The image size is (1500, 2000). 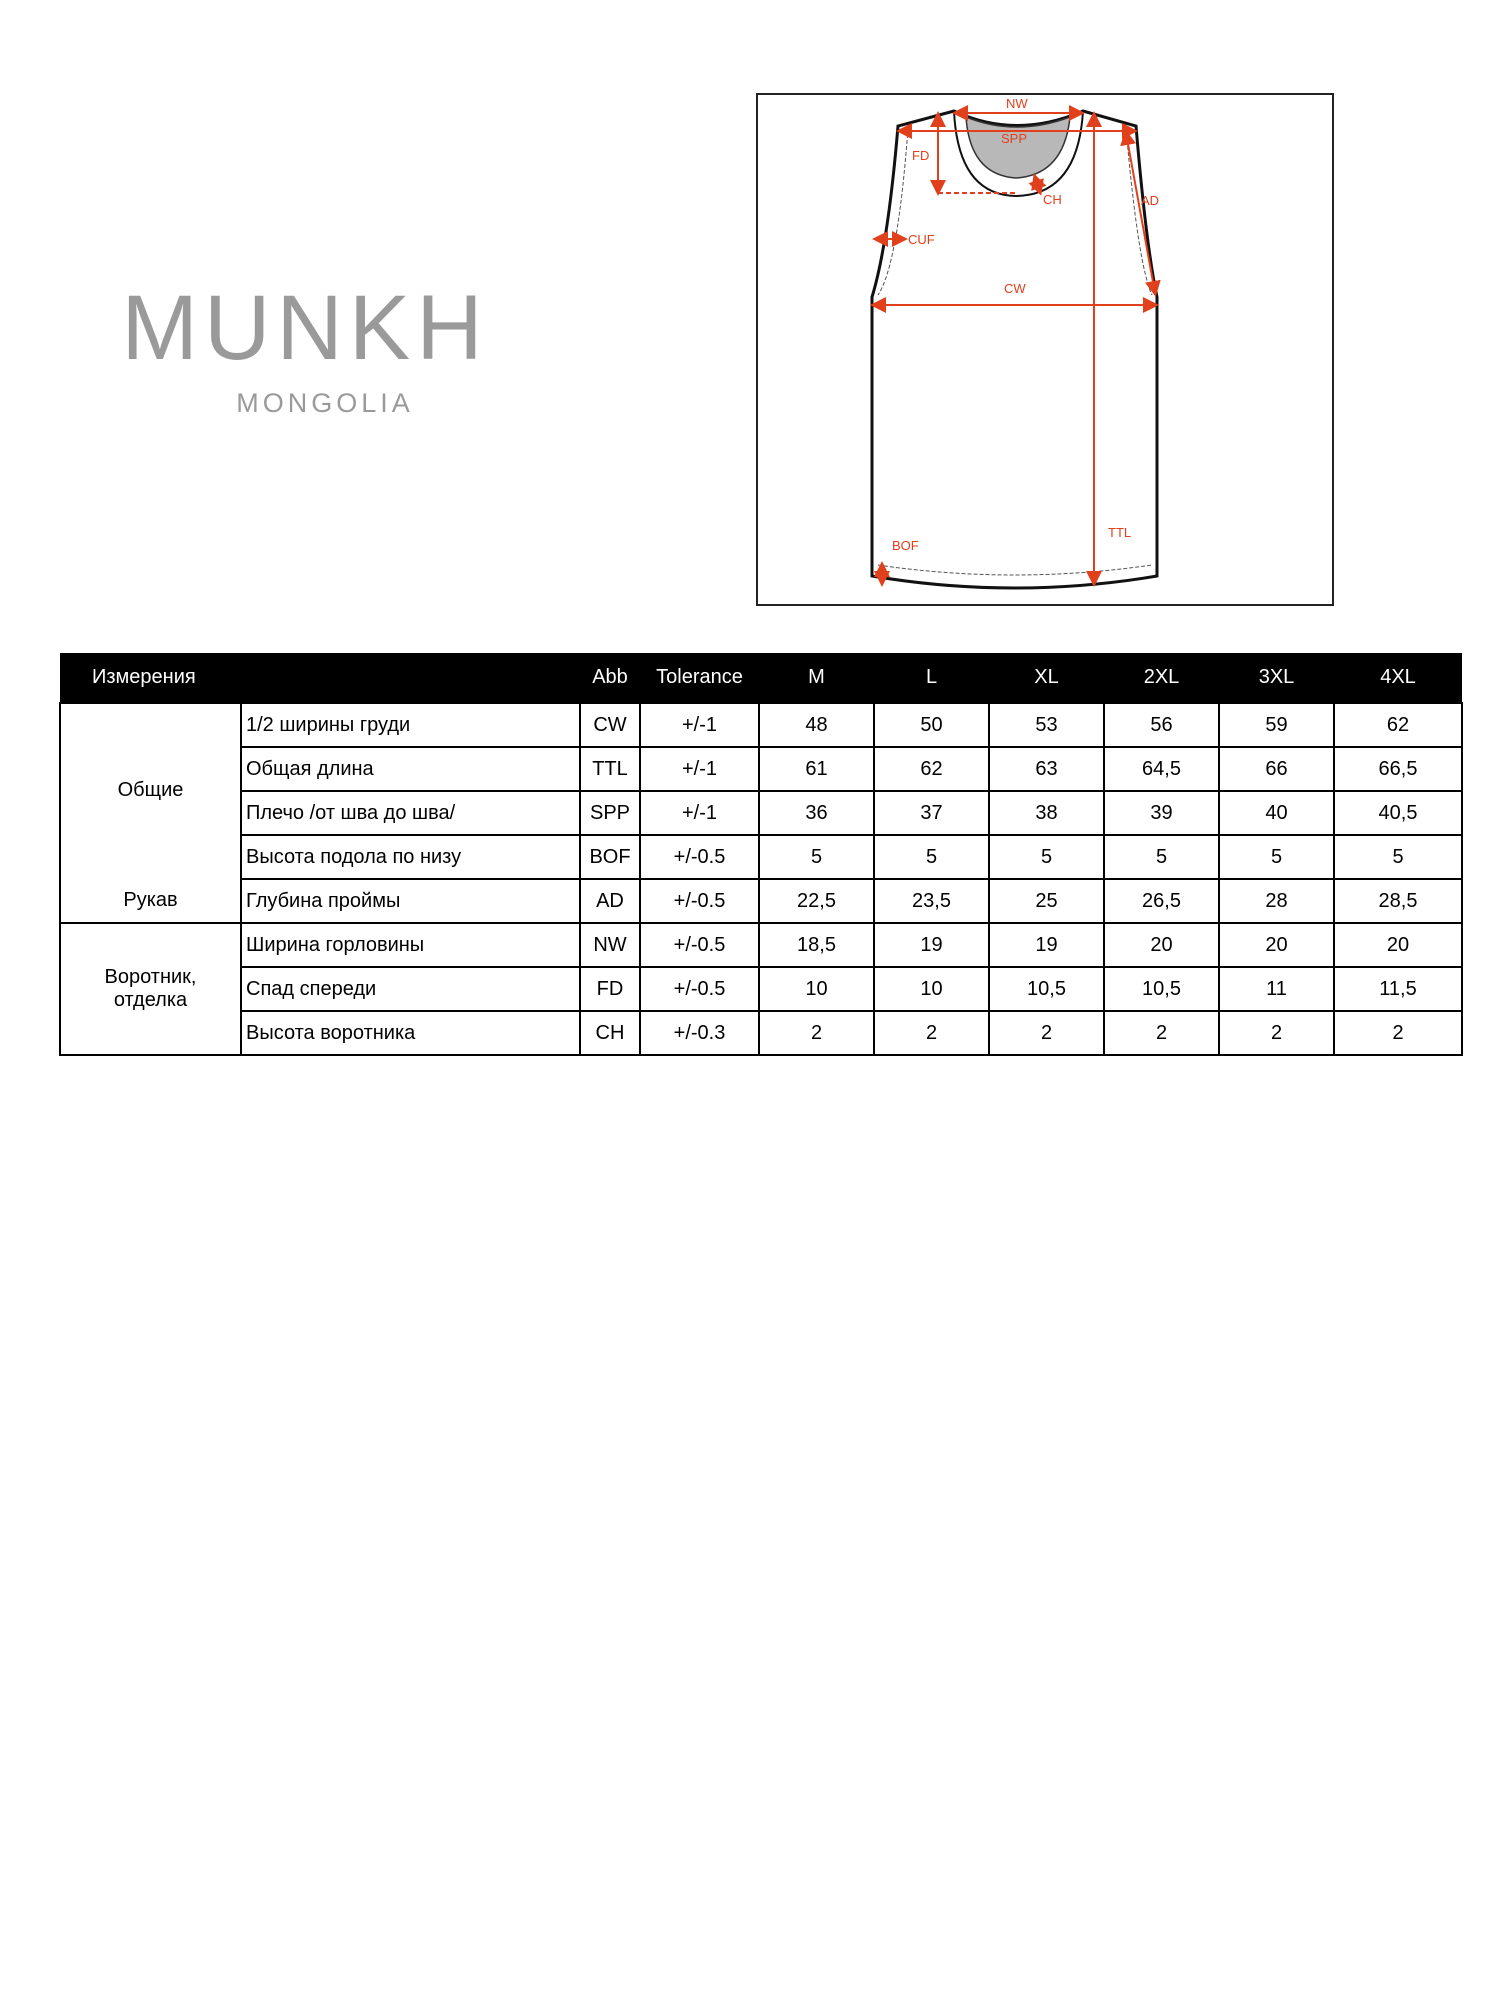 I want to click on measurement-name: Высота воротника, so click(x=410, y=1033).